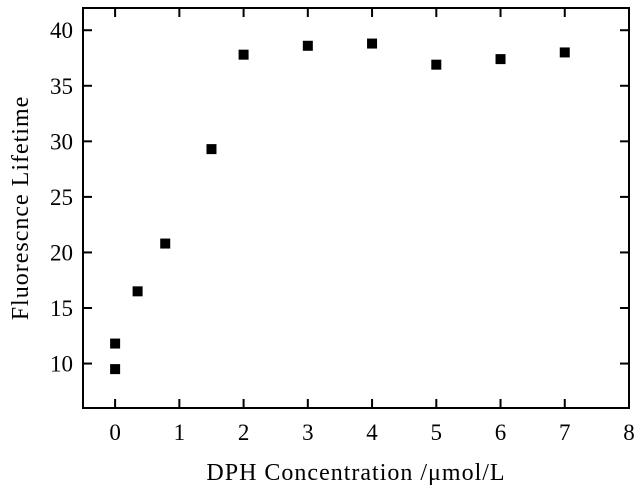 The height and width of the screenshot is (495, 640). I want to click on x-tick-label: 3, so click(308, 432).